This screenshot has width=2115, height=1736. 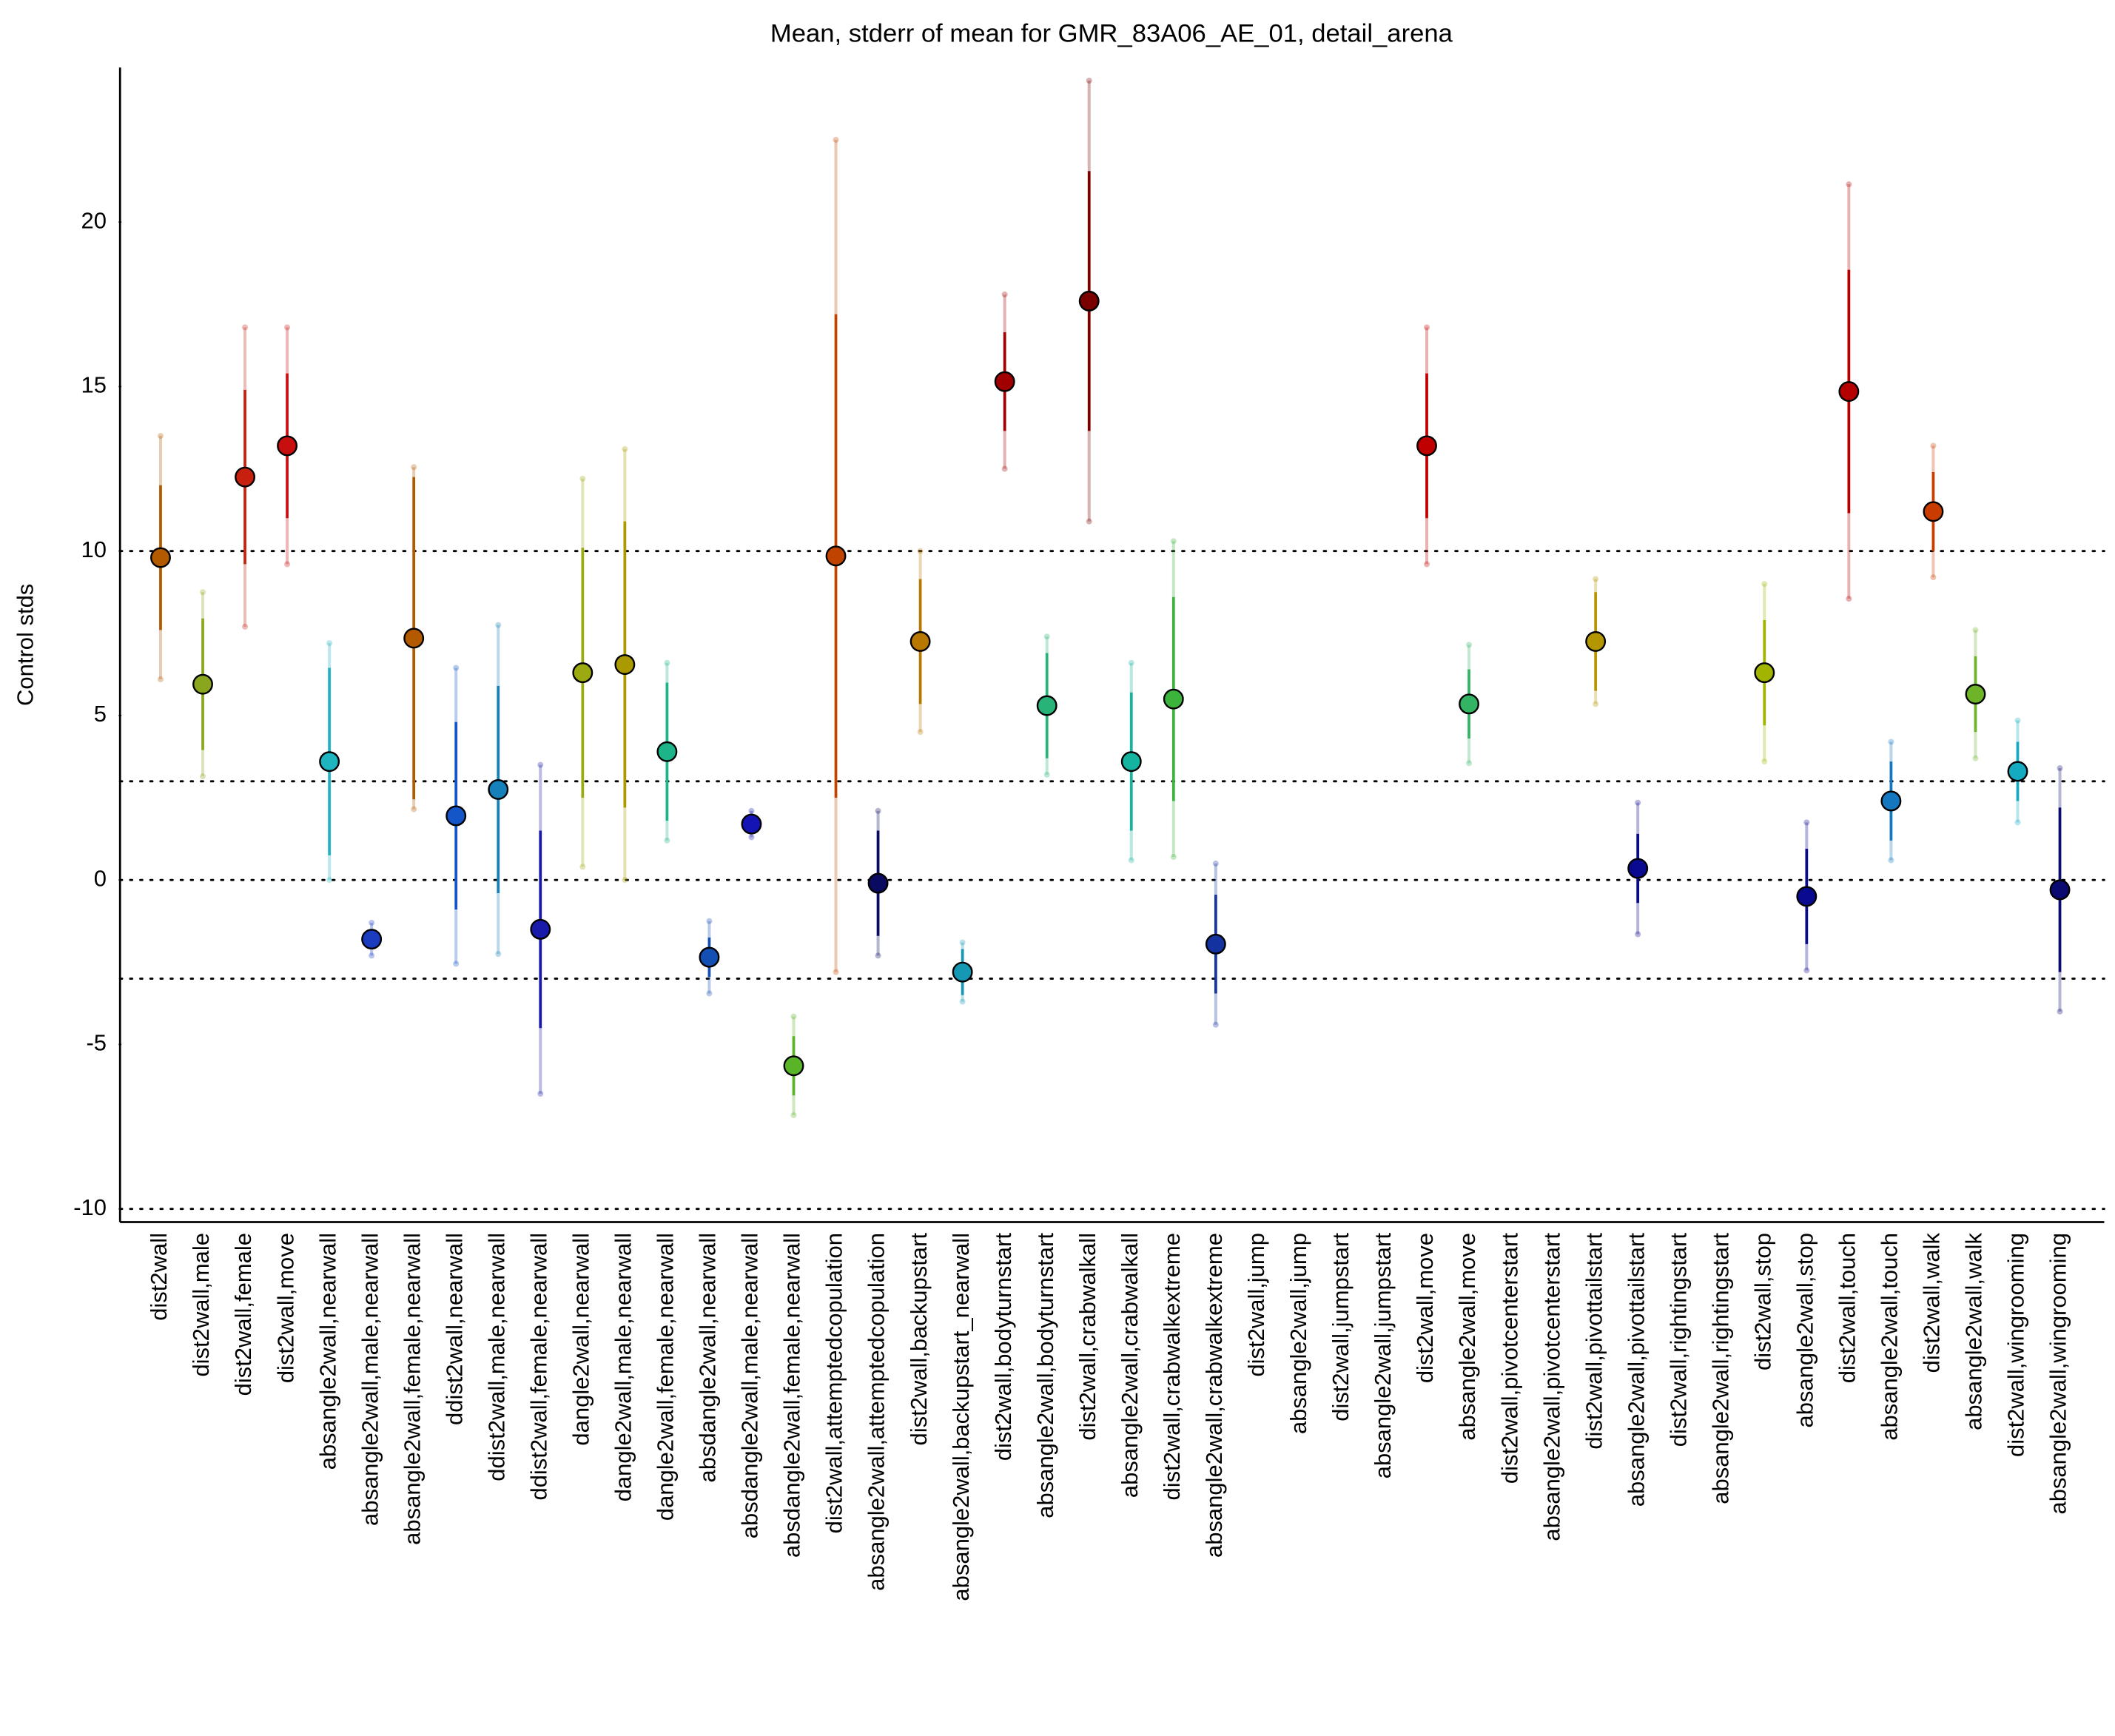 I want to click on x-tick-label: dist2wall,crabwalkextreme, so click(x=1172, y=1366).